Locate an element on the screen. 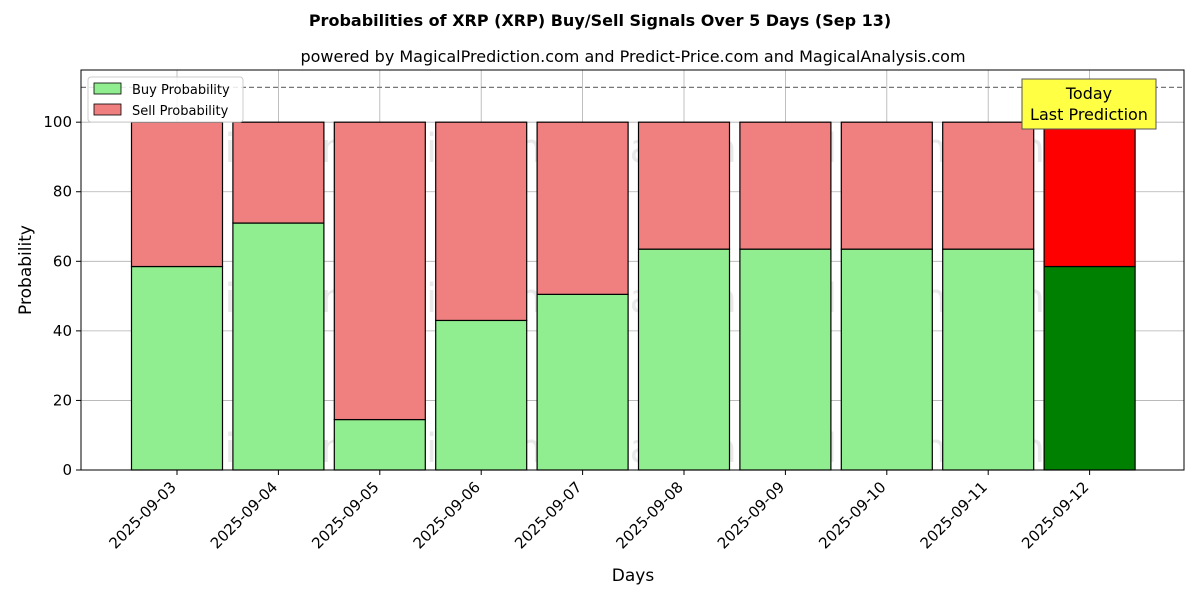 The image size is (1200, 600). x-tick-label: 2025-09-09 is located at coordinates (751, 515).